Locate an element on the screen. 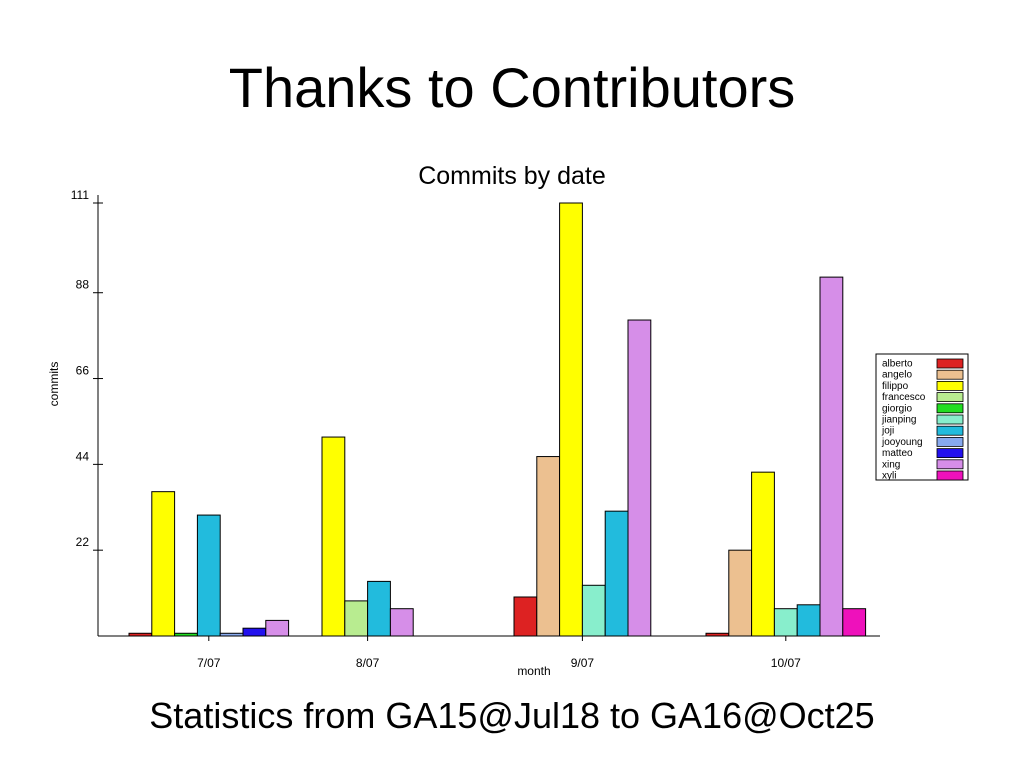  slide-title: Thanks to Contributors is located at coordinates (512, 87).